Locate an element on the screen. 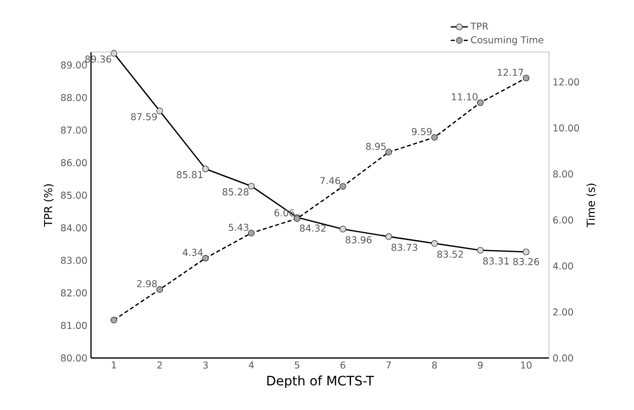  y-tick-label: 83.00 is located at coordinates (74, 260).